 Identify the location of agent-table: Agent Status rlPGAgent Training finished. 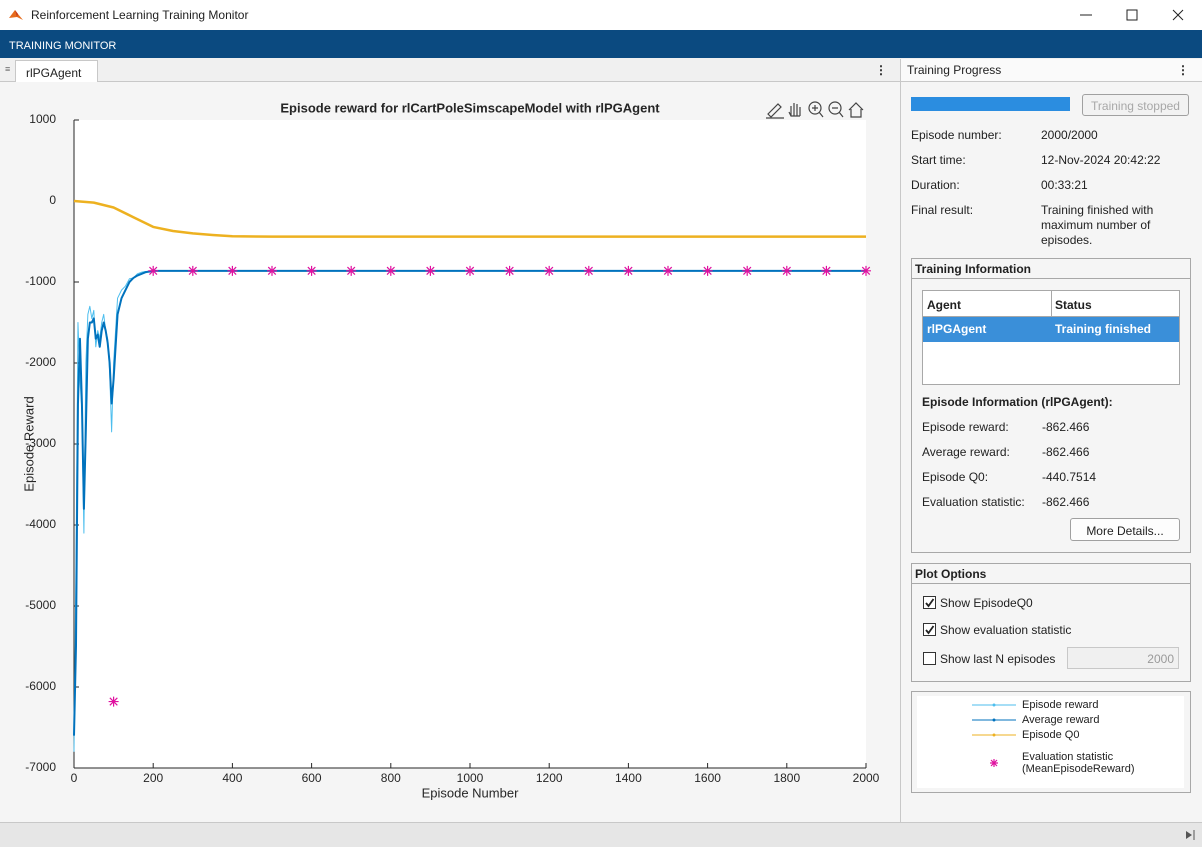
(1051, 337).